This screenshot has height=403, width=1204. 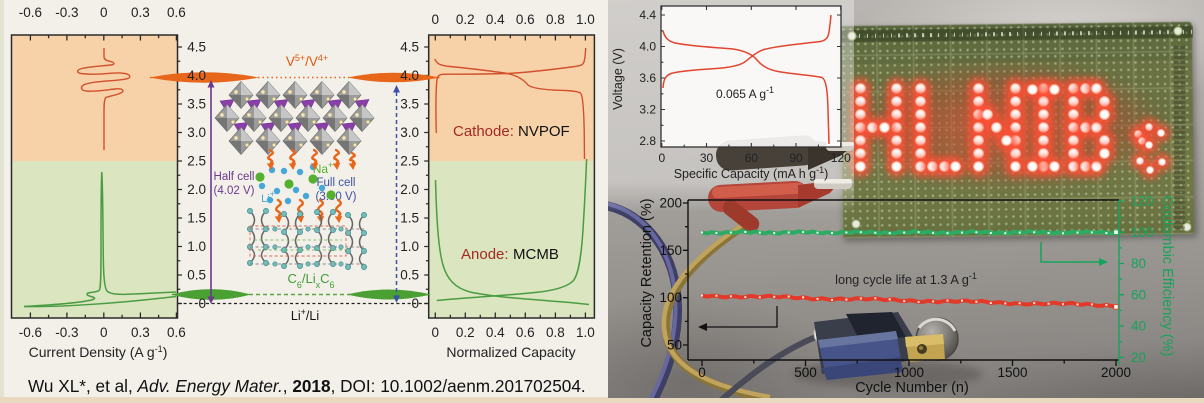 What do you see at coordinates (647, 272) in the screenshot?
I see `svg-text: Capacity Retention (%)` at bounding box center [647, 272].